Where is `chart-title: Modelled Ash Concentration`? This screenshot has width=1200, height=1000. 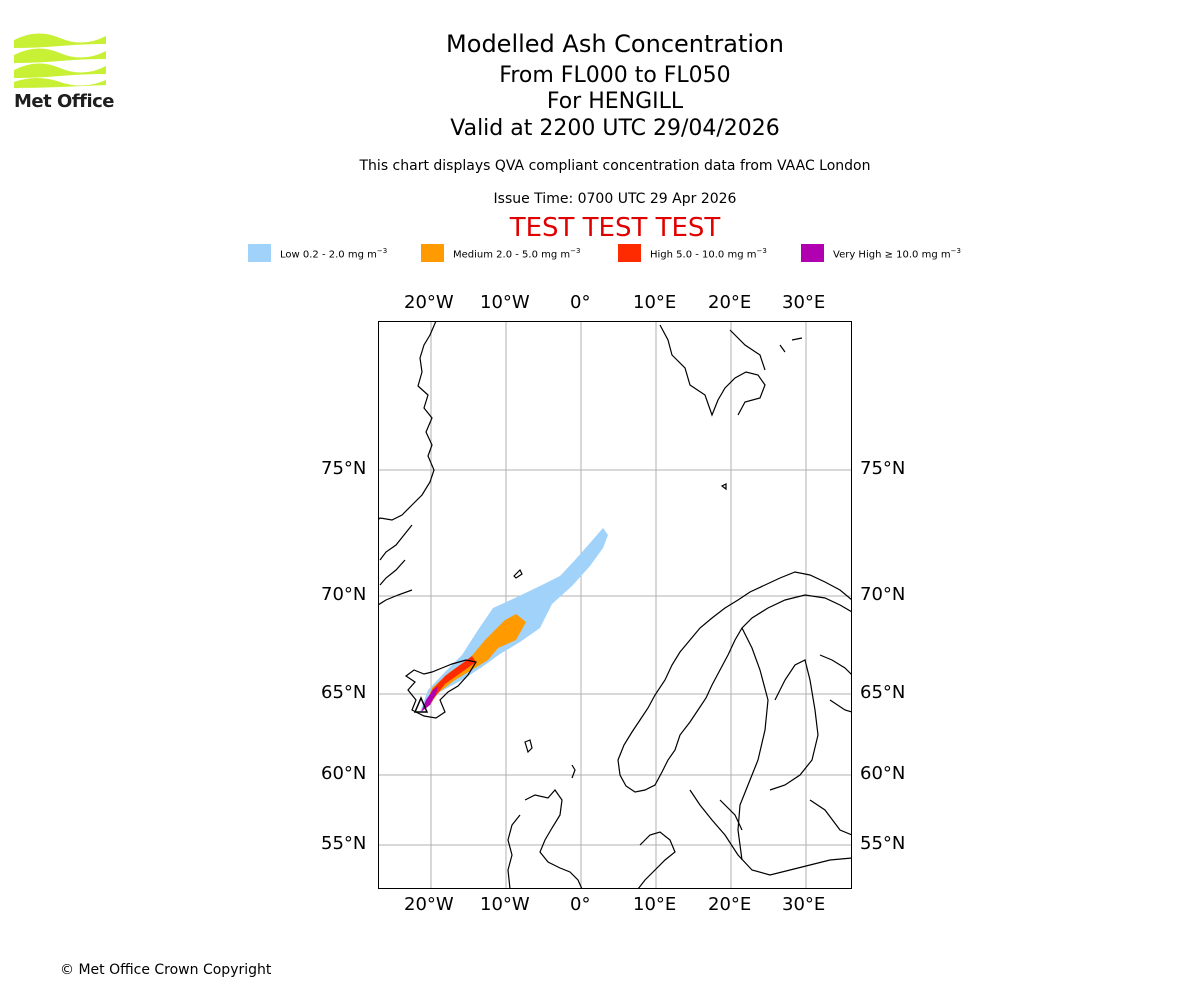 chart-title: Modelled Ash Concentration is located at coordinates (615, 44).